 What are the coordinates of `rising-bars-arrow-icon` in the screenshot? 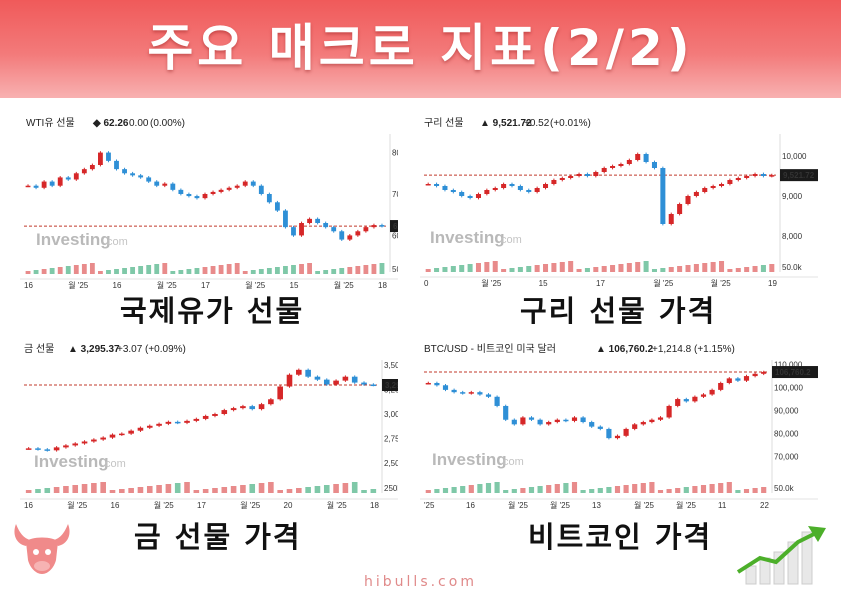 It's located at (781, 555).